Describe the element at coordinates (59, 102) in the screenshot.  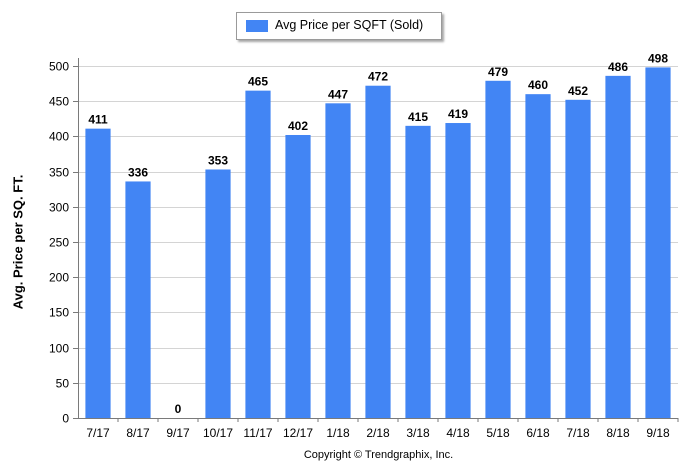
I see `y-tick-label: 450` at that location.